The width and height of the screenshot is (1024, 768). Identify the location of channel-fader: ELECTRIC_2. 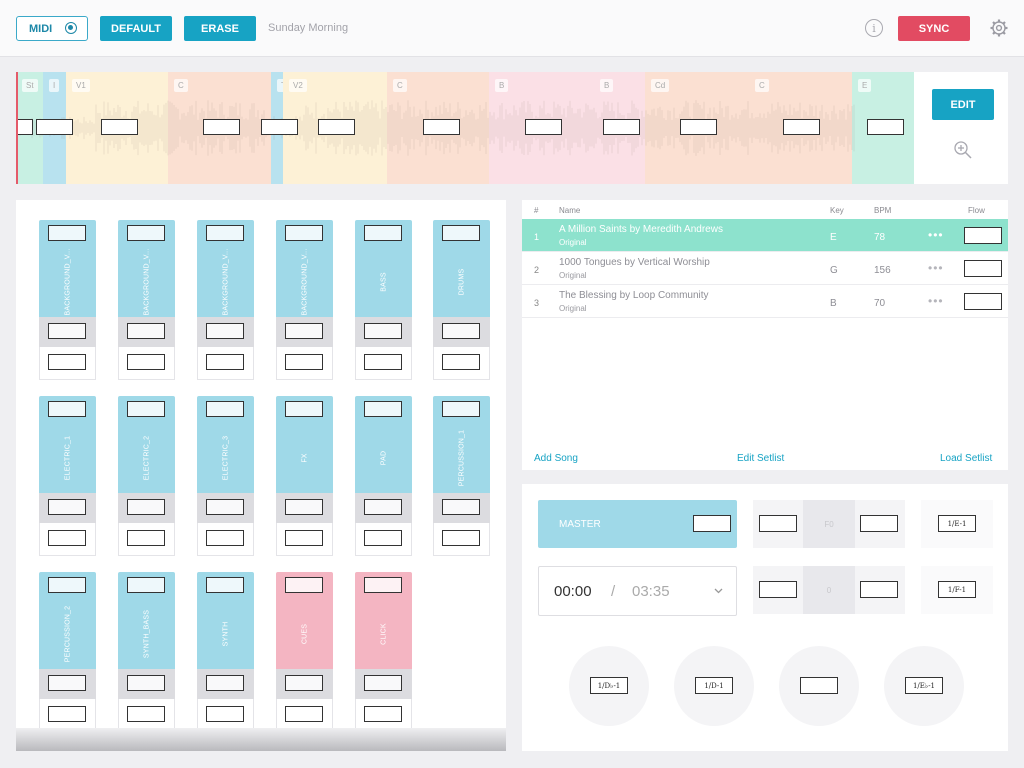
(146, 444).